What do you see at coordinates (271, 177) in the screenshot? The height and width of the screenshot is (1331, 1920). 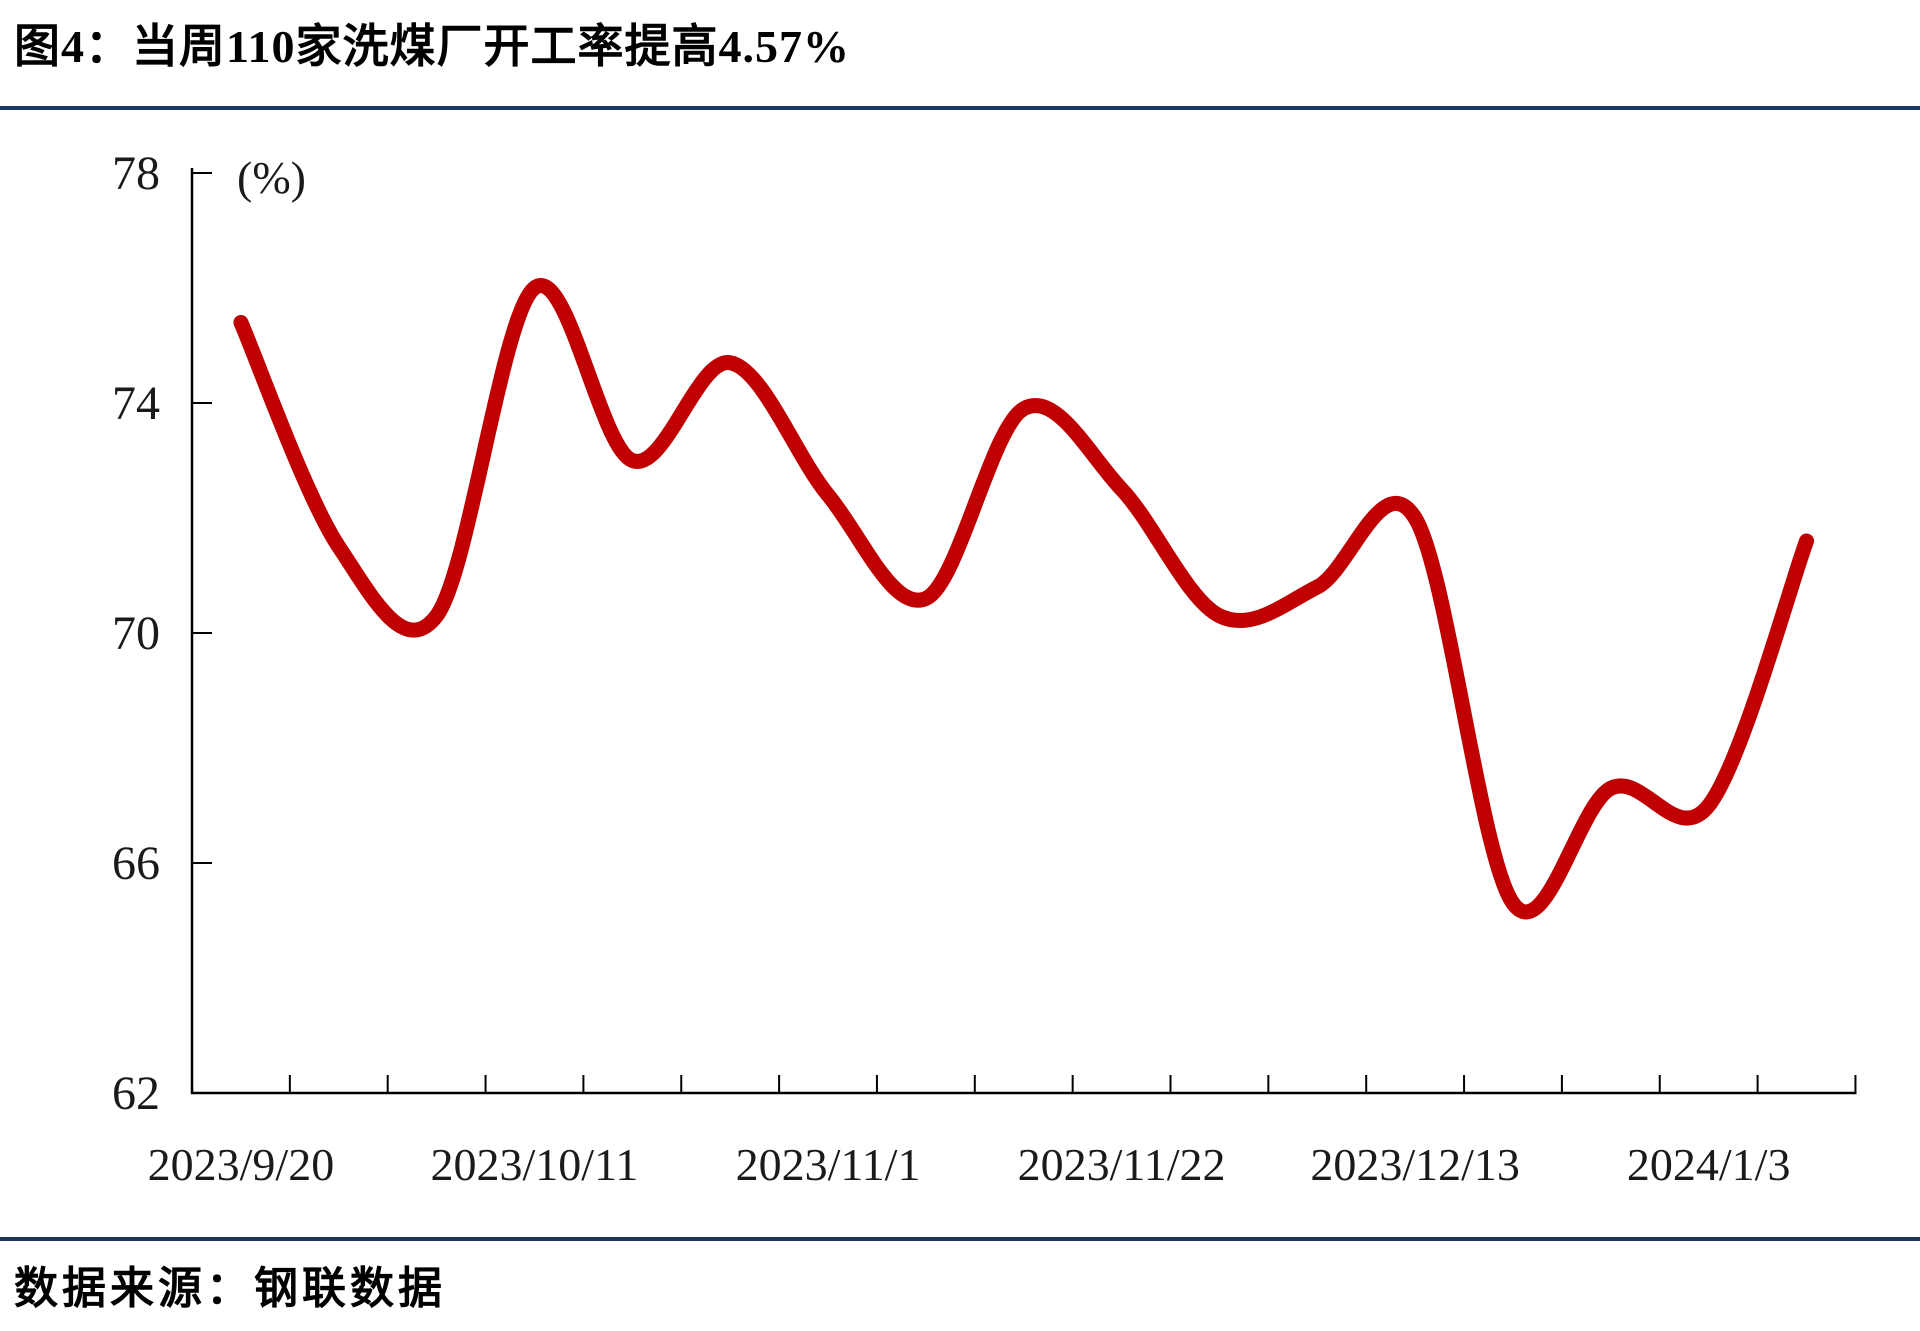 I see `y-axis-unit-label: (%)` at bounding box center [271, 177].